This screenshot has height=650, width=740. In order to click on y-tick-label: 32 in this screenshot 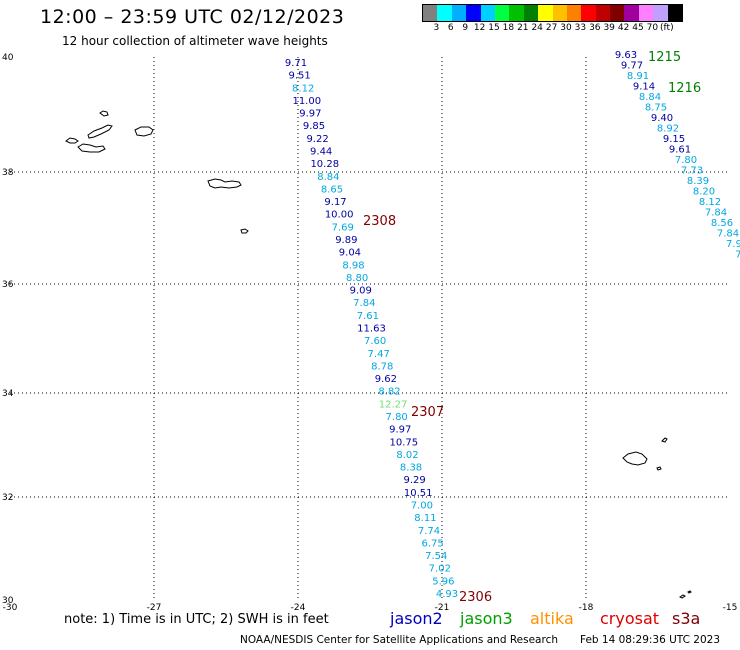, I will do `click(7, 498)`.